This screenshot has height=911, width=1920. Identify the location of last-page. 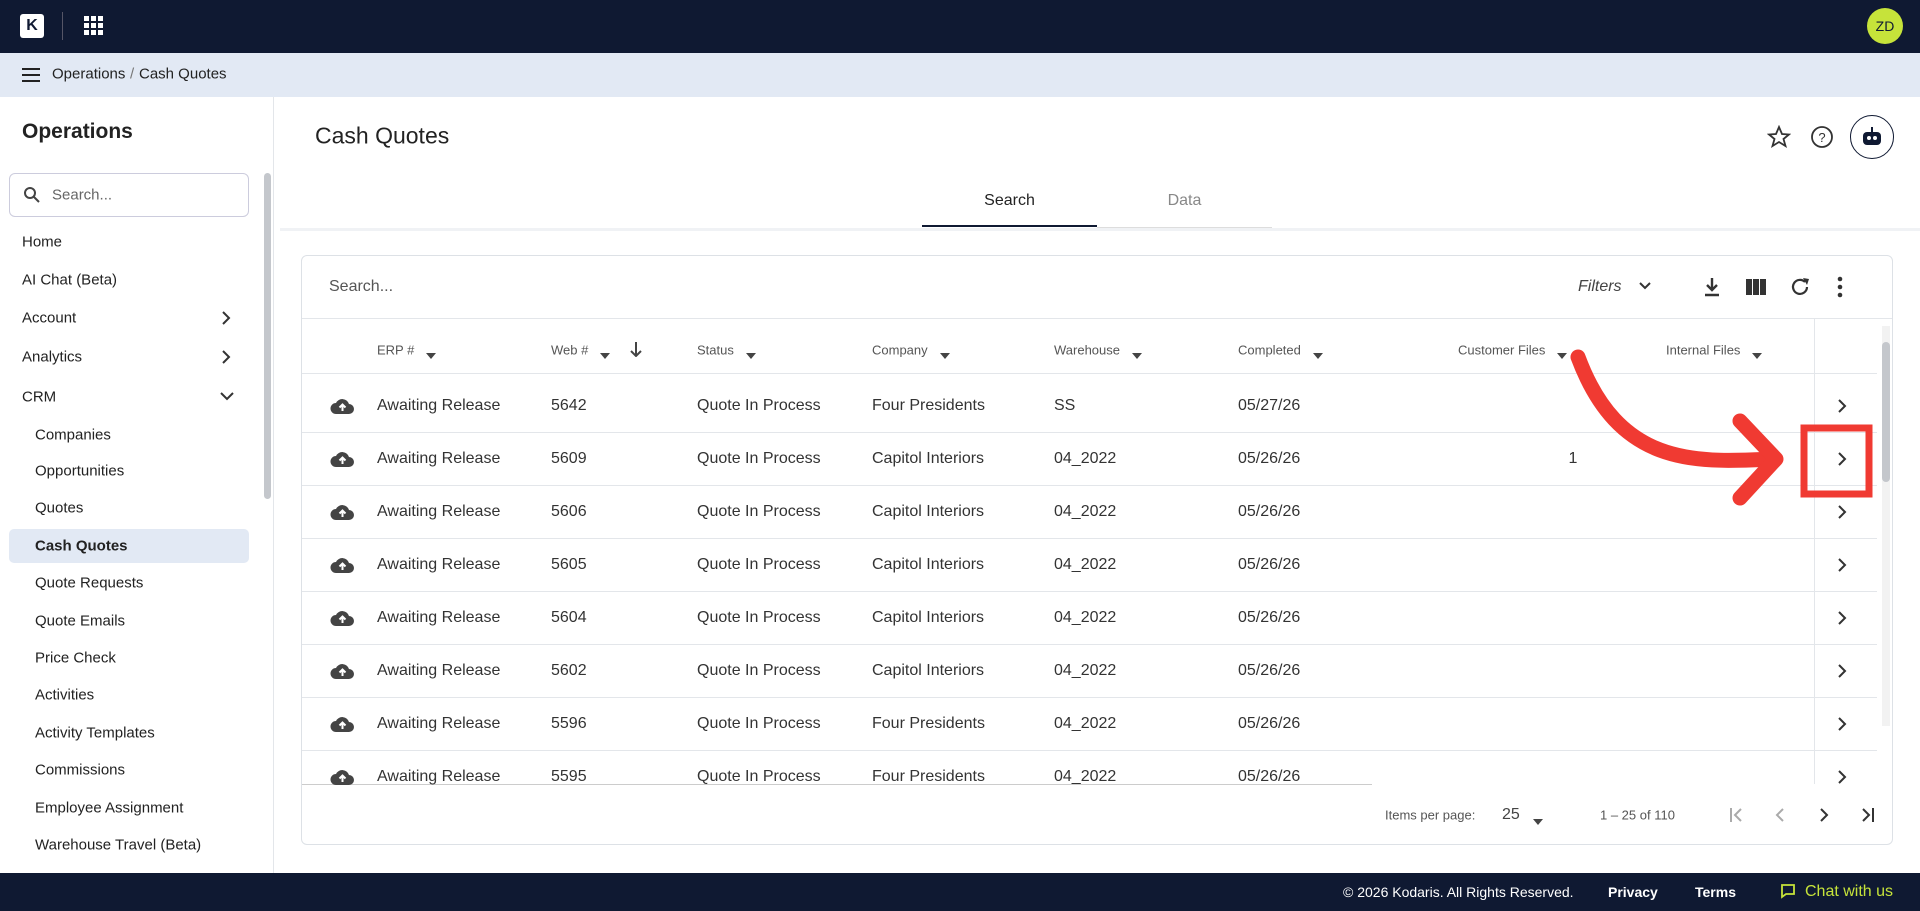
(1868, 817).